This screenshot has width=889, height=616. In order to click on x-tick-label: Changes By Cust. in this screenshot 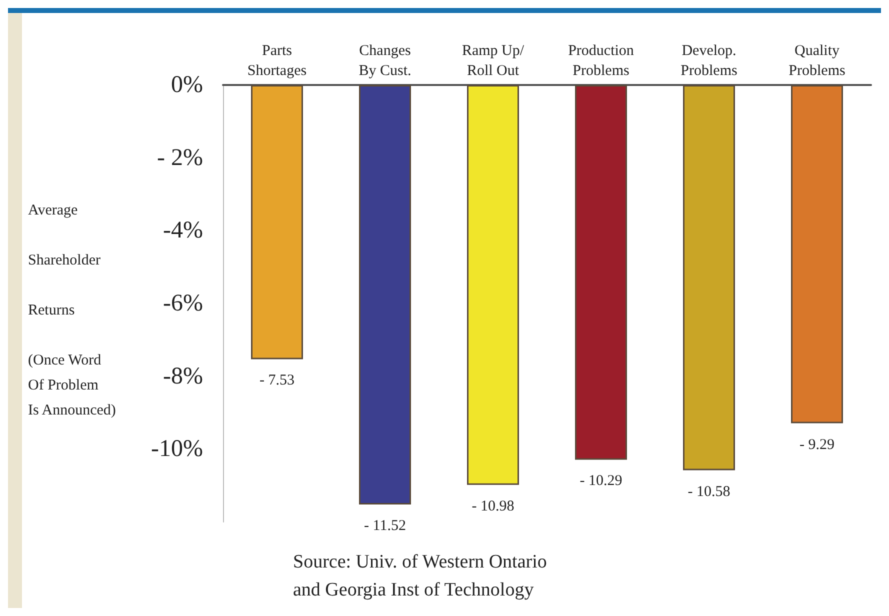, I will do `click(385, 61)`.